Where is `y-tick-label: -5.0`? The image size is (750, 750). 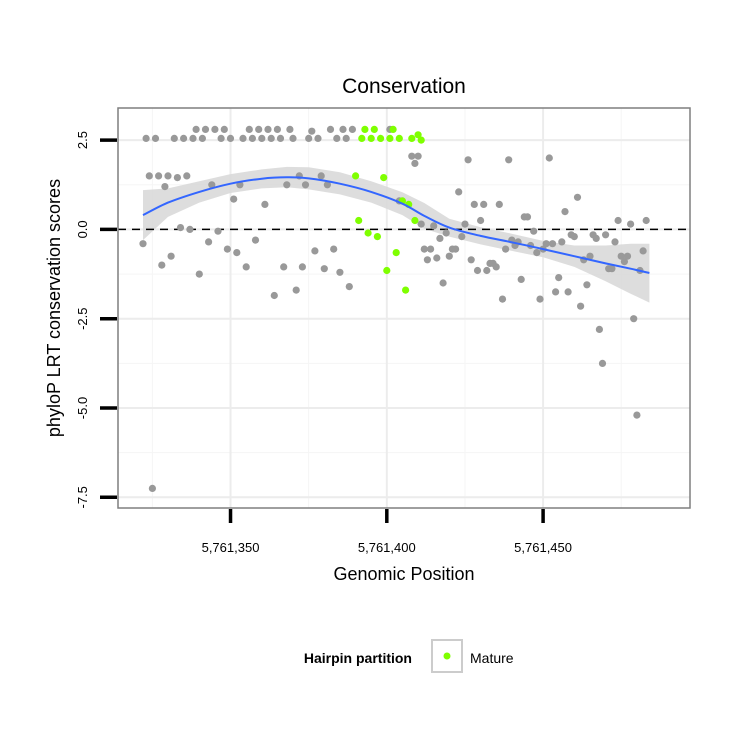 y-tick-label: -5.0 is located at coordinates (82, 408).